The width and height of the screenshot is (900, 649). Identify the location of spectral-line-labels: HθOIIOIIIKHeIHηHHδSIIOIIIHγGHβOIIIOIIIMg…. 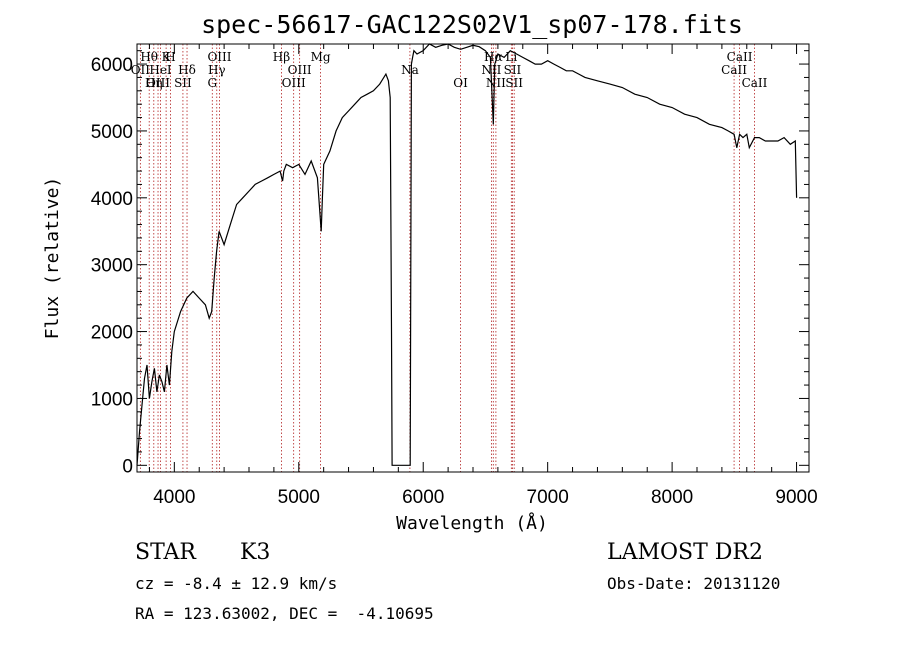
(449, 70).